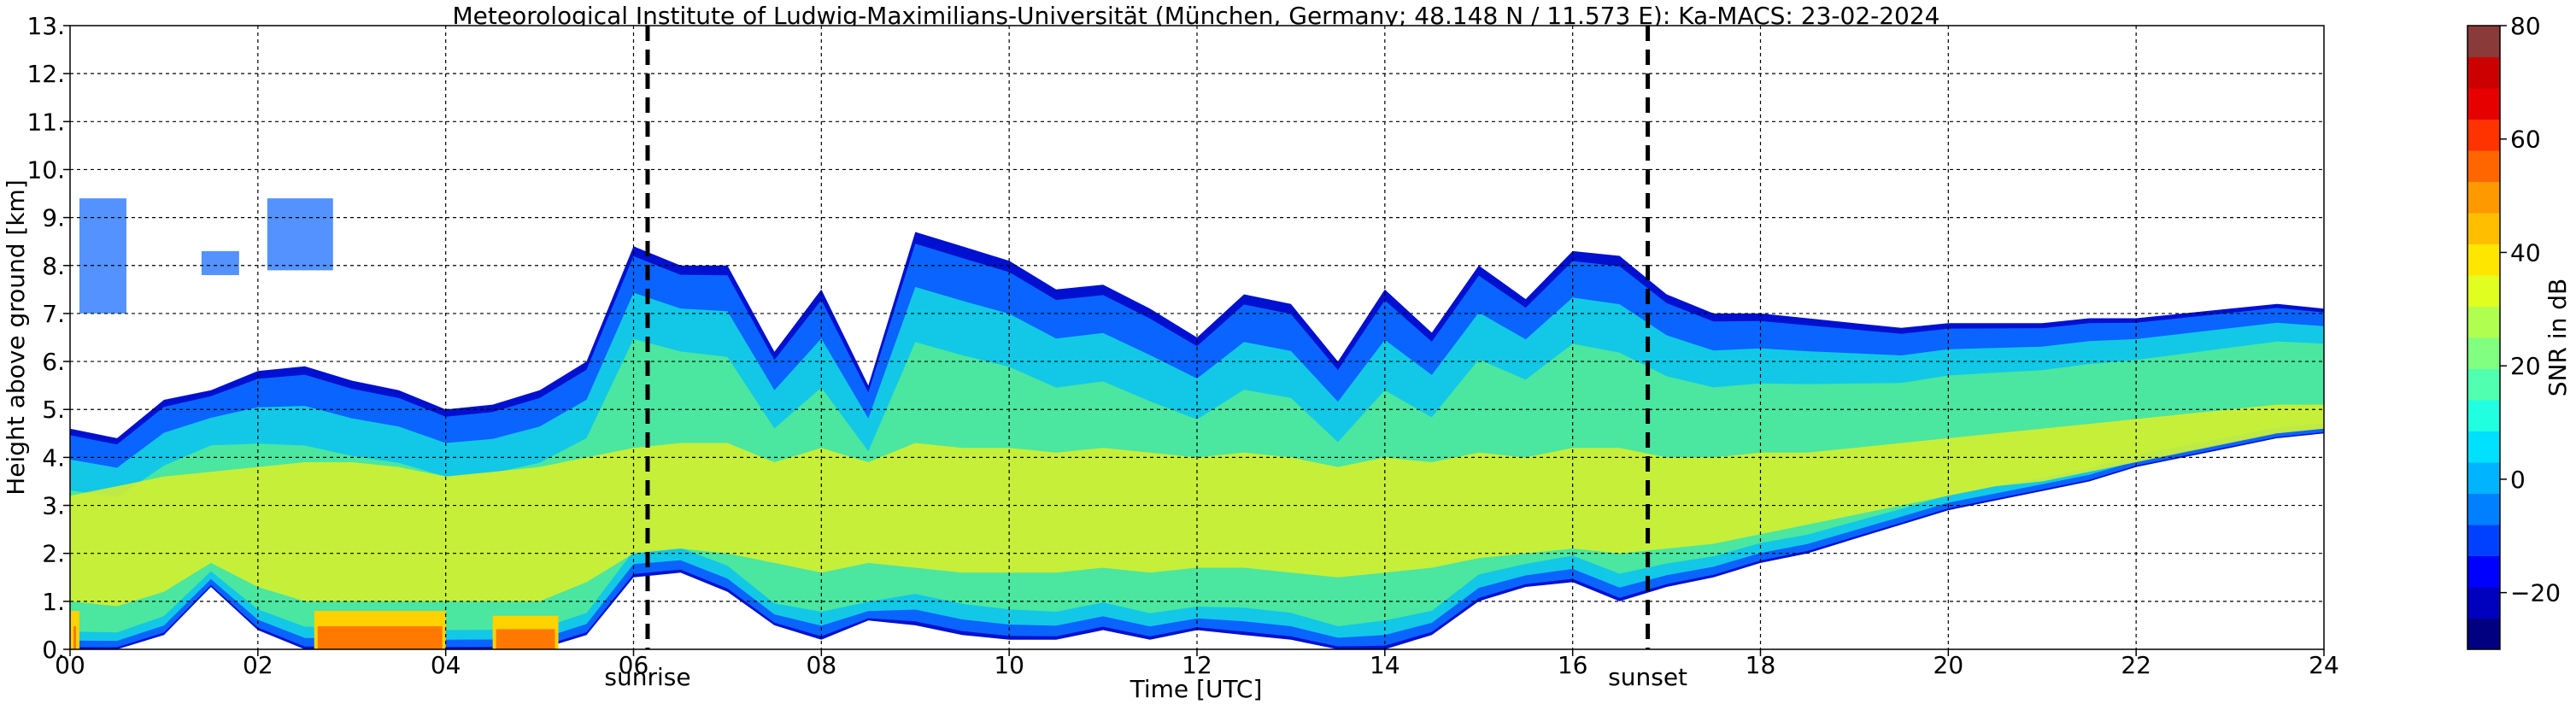  I want to click on y-tick-label: 6., so click(53, 362).